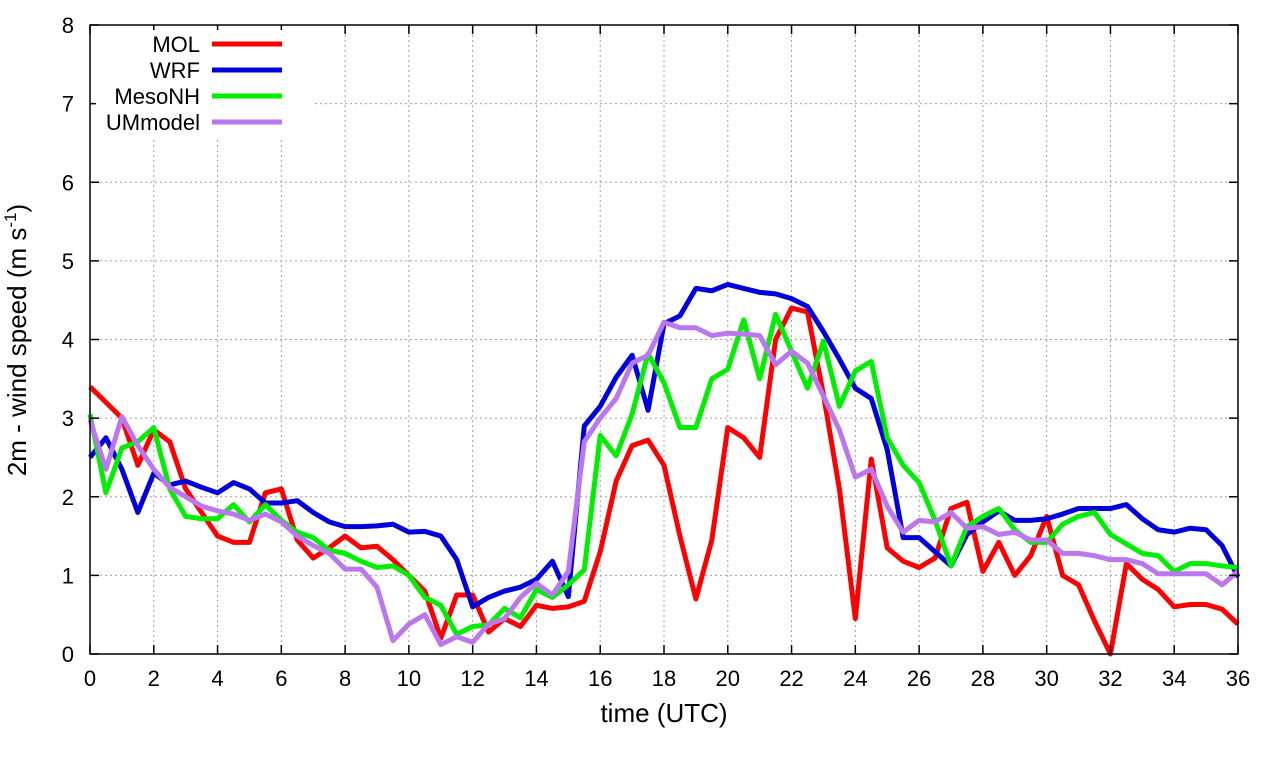 This screenshot has width=1280, height=760. What do you see at coordinates (176, 44) in the screenshot?
I see `legend-label-mol: MOL` at bounding box center [176, 44].